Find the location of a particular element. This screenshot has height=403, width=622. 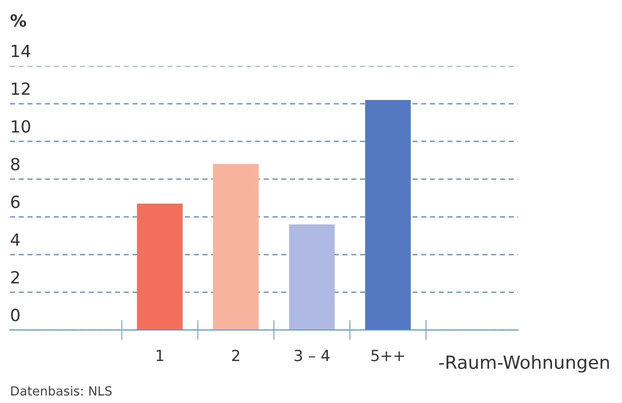

y-tick-label: 10 is located at coordinates (21, 126).